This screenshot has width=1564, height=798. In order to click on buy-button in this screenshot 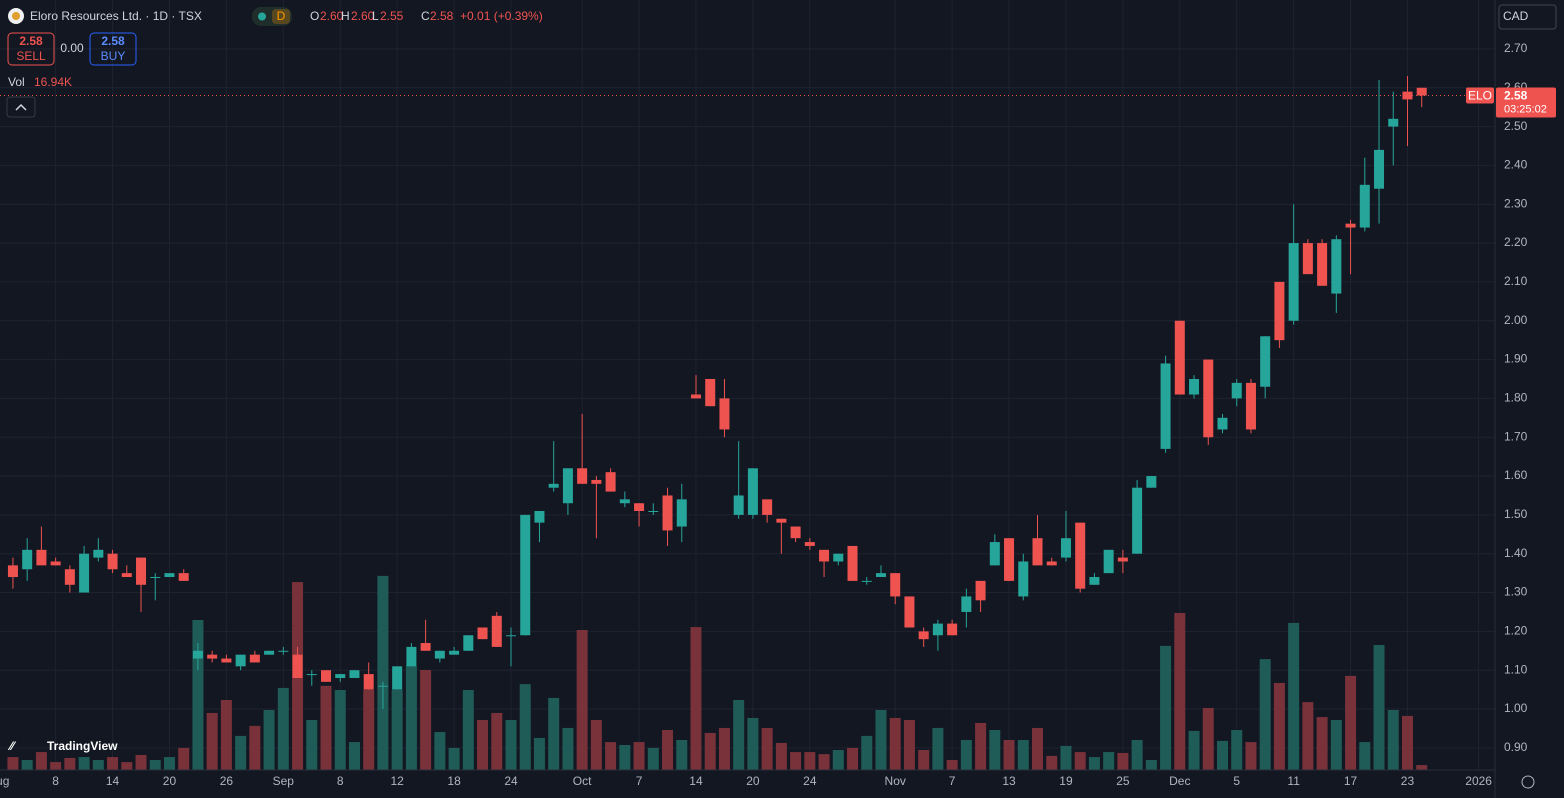, I will do `click(113, 49)`.